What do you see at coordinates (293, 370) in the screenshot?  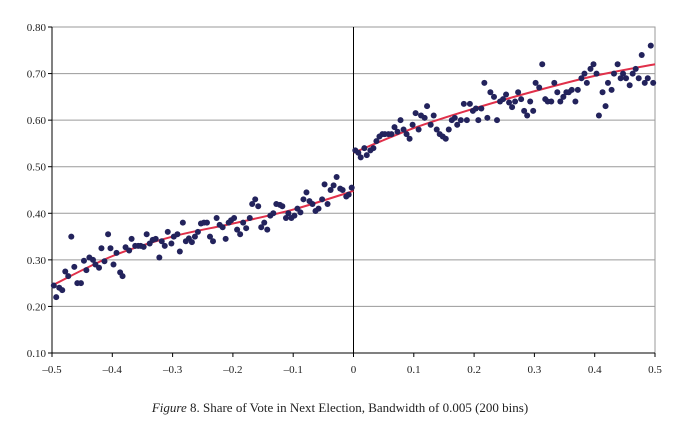 I see `x-tick-label: –0.1` at bounding box center [293, 370].